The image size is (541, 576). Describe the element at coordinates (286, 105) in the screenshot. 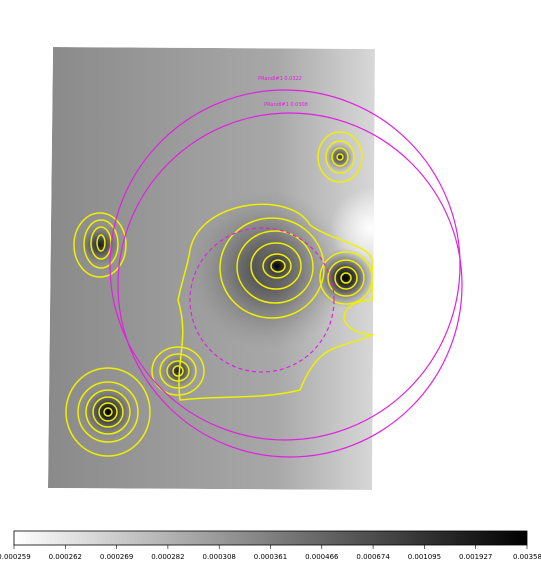

I see `region-label: PRandI#1 0.0308` at that location.